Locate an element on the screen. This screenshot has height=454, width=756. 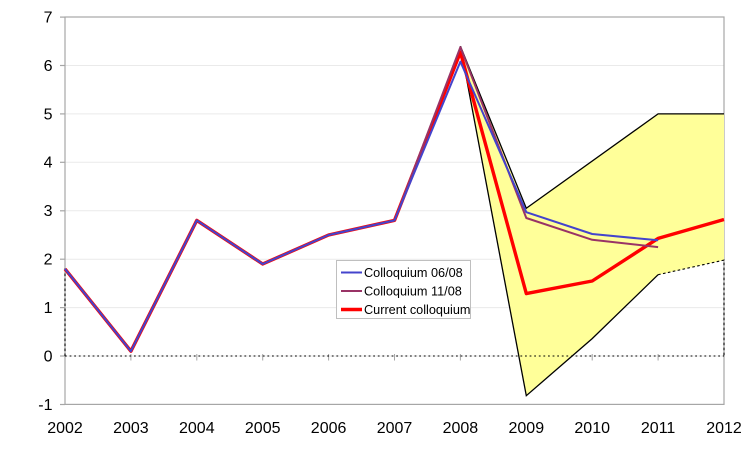
svg-text: 2004 is located at coordinates (197, 428).